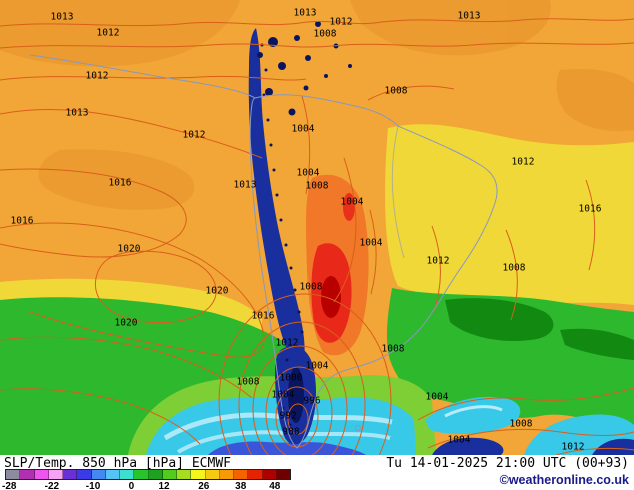 The height and width of the screenshot is (490, 634). I want to click on low-pressure-contours, so click(305, 374).